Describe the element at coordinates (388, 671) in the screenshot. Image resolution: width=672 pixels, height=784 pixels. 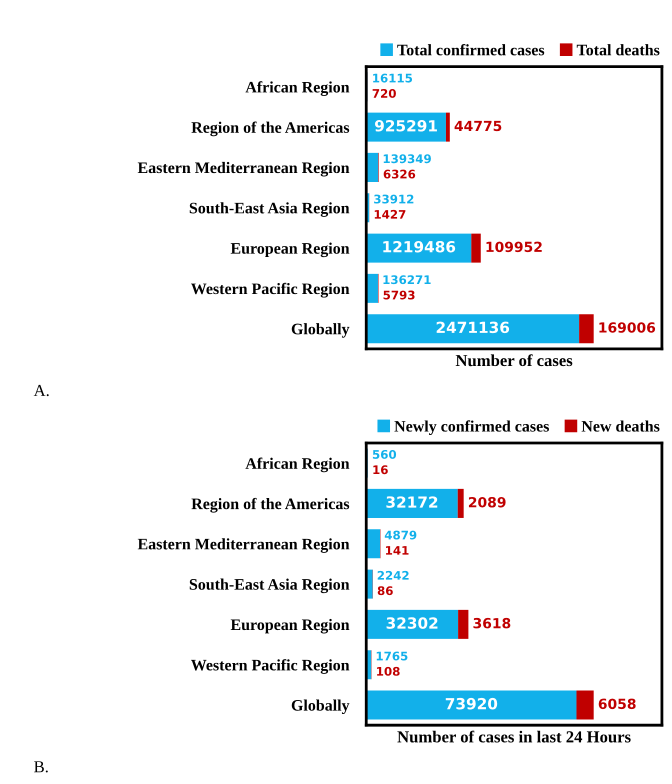
I see `data-label: 108` at that location.